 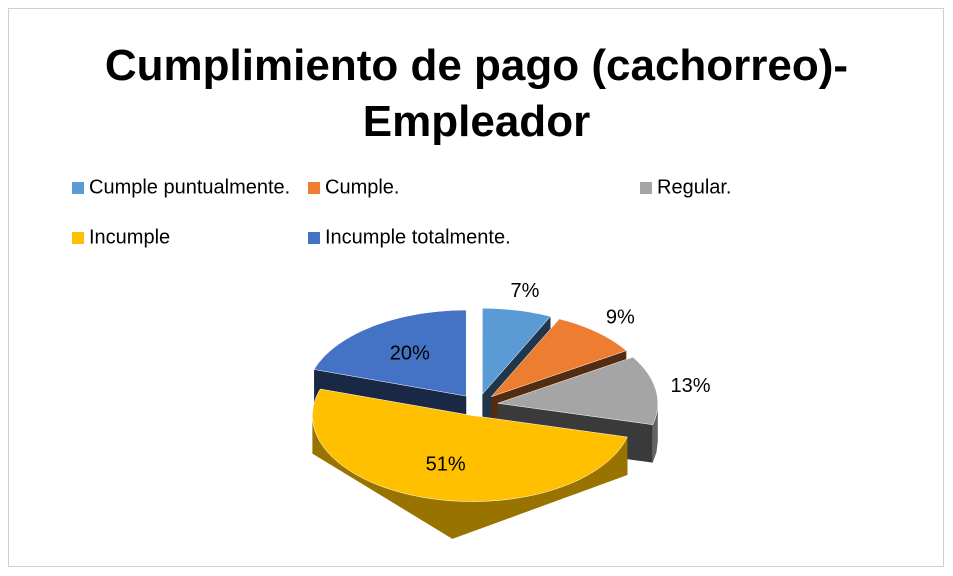 What do you see at coordinates (620, 317) in the screenshot?
I see `data-label: 9%` at bounding box center [620, 317].